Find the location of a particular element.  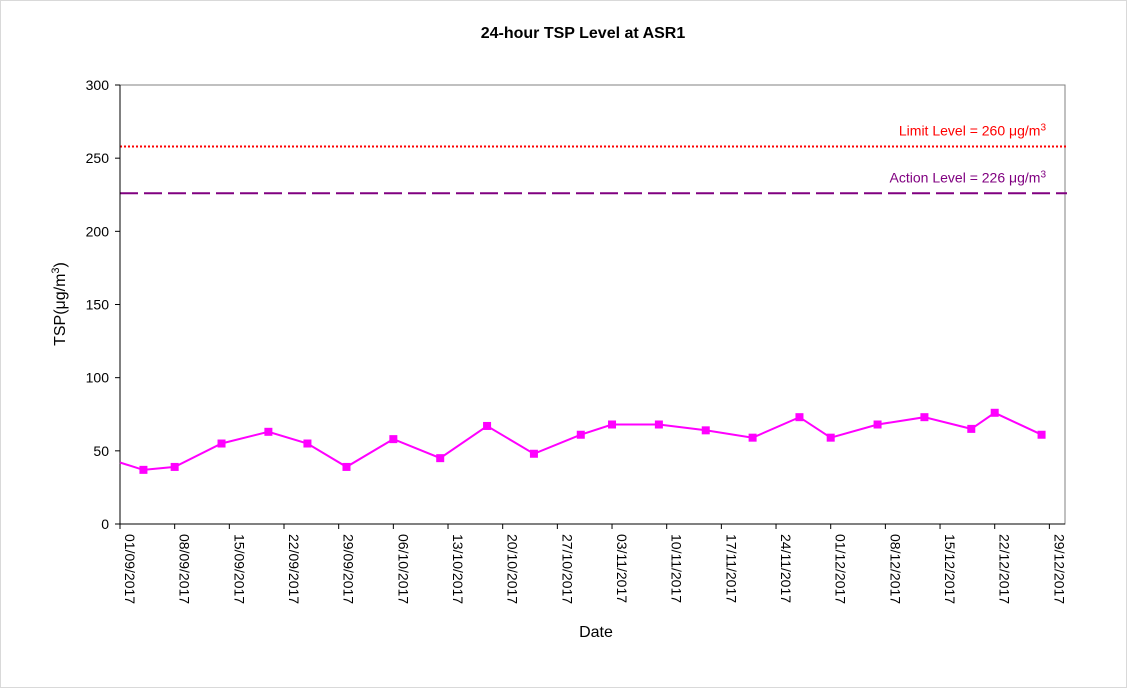

x-tick-label: 08/09/2017 is located at coordinates (185, 569).